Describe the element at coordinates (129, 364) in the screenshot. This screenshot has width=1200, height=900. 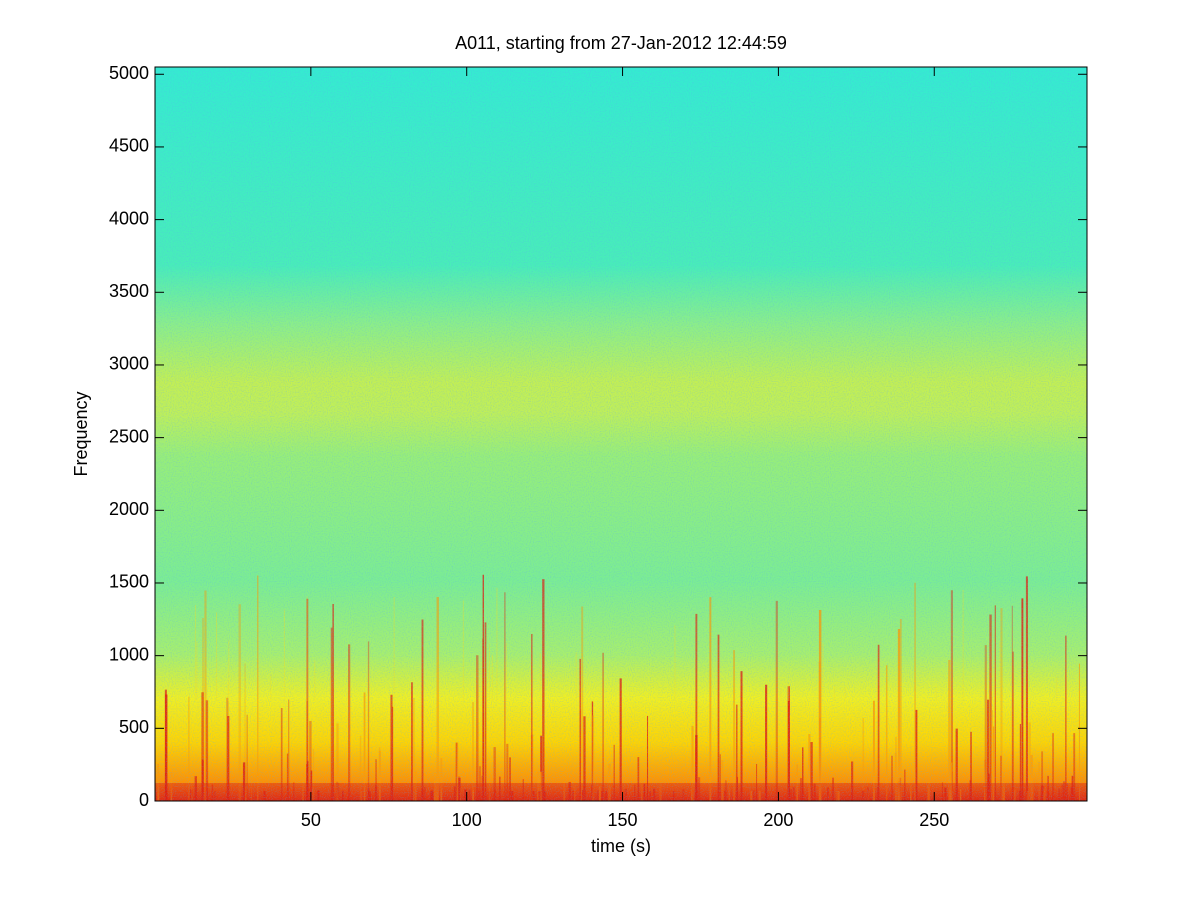
I see `y-tick-label: 3000` at that location.